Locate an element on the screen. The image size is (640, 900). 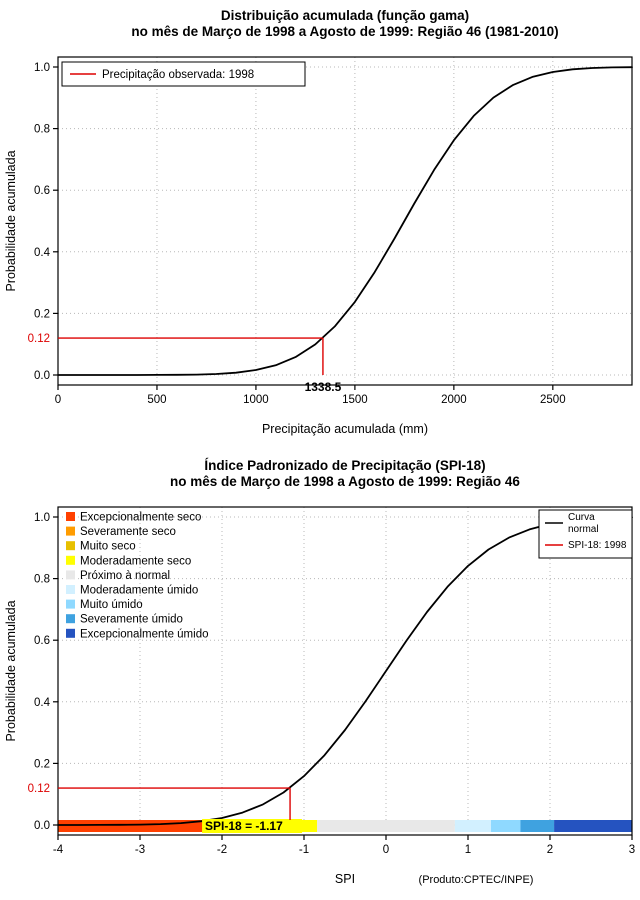
category-label: Severamente úmido is located at coordinates (131, 620).